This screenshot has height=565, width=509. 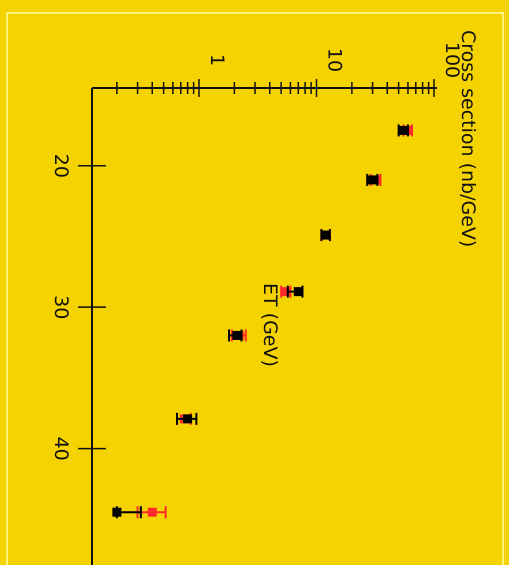 What do you see at coordinates (61, 166) in the screenshot?
I see `x-tick-label: 20` at bounding box center [61, 166].